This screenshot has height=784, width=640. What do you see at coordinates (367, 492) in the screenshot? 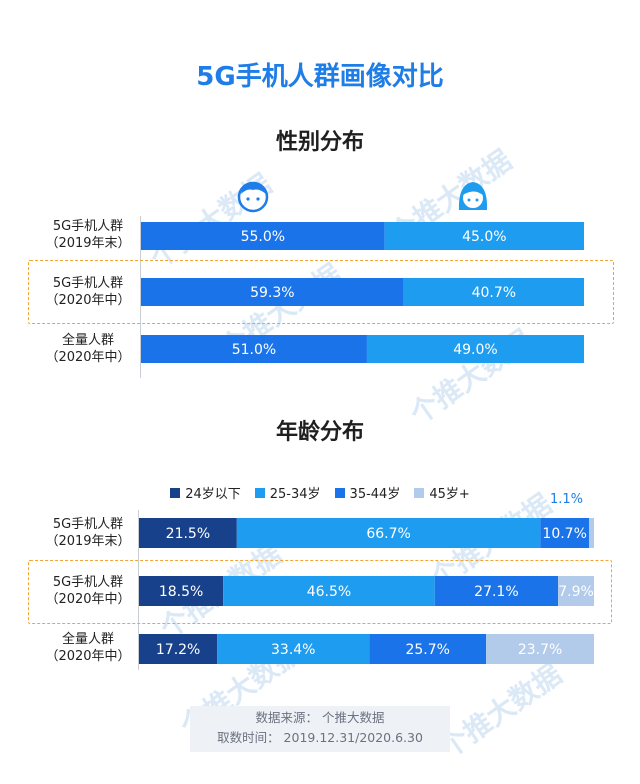
I see `legend-item: 35-44岁` at bounding box center [367, 492].